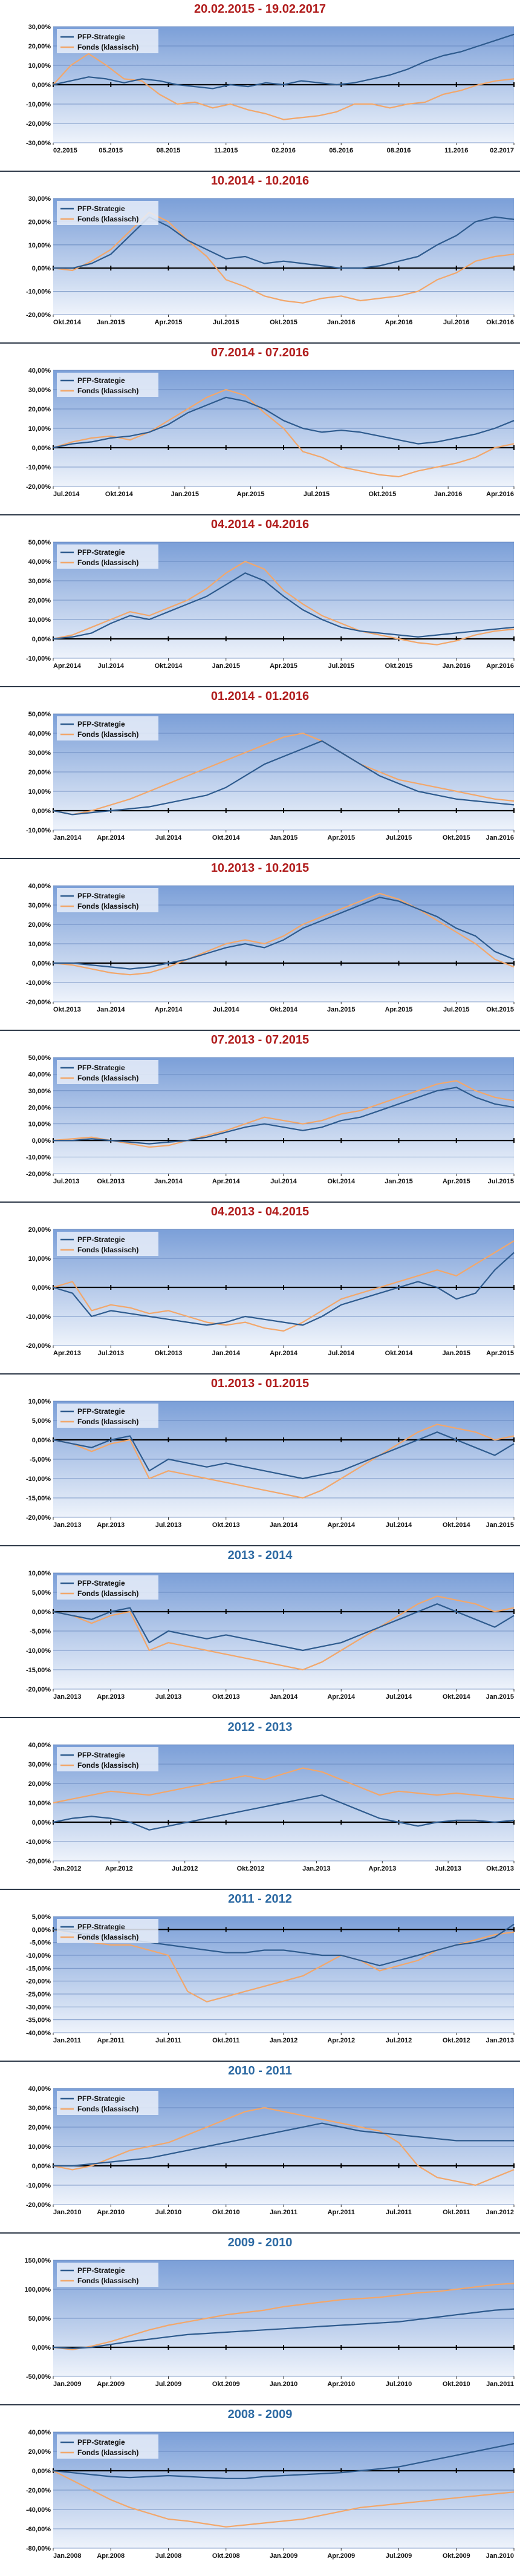  What do you see at coordinates (67, 322) in the screenshot?
I see `x-tick-label: Okt.2014` at bounding box center [67, 322].